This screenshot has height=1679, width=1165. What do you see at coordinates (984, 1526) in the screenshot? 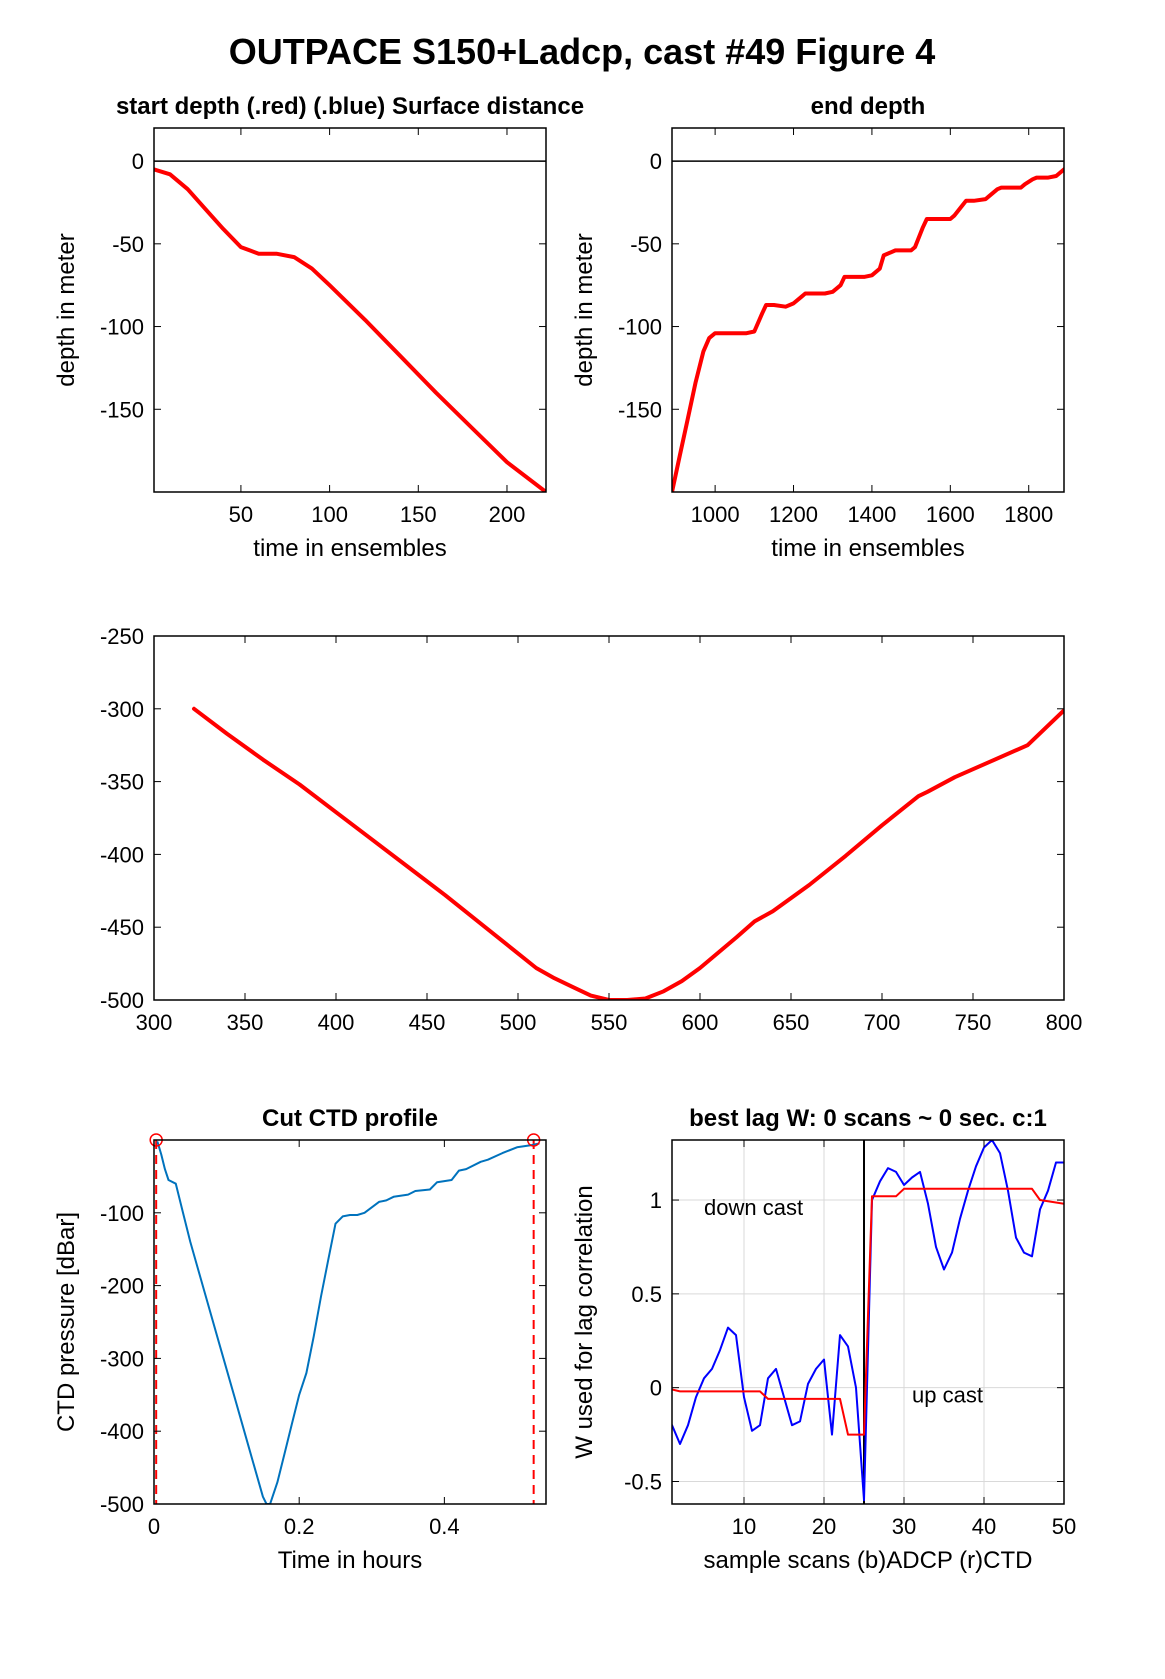
I see `x-tick-label: 40` at bounding box center [984, 1526].